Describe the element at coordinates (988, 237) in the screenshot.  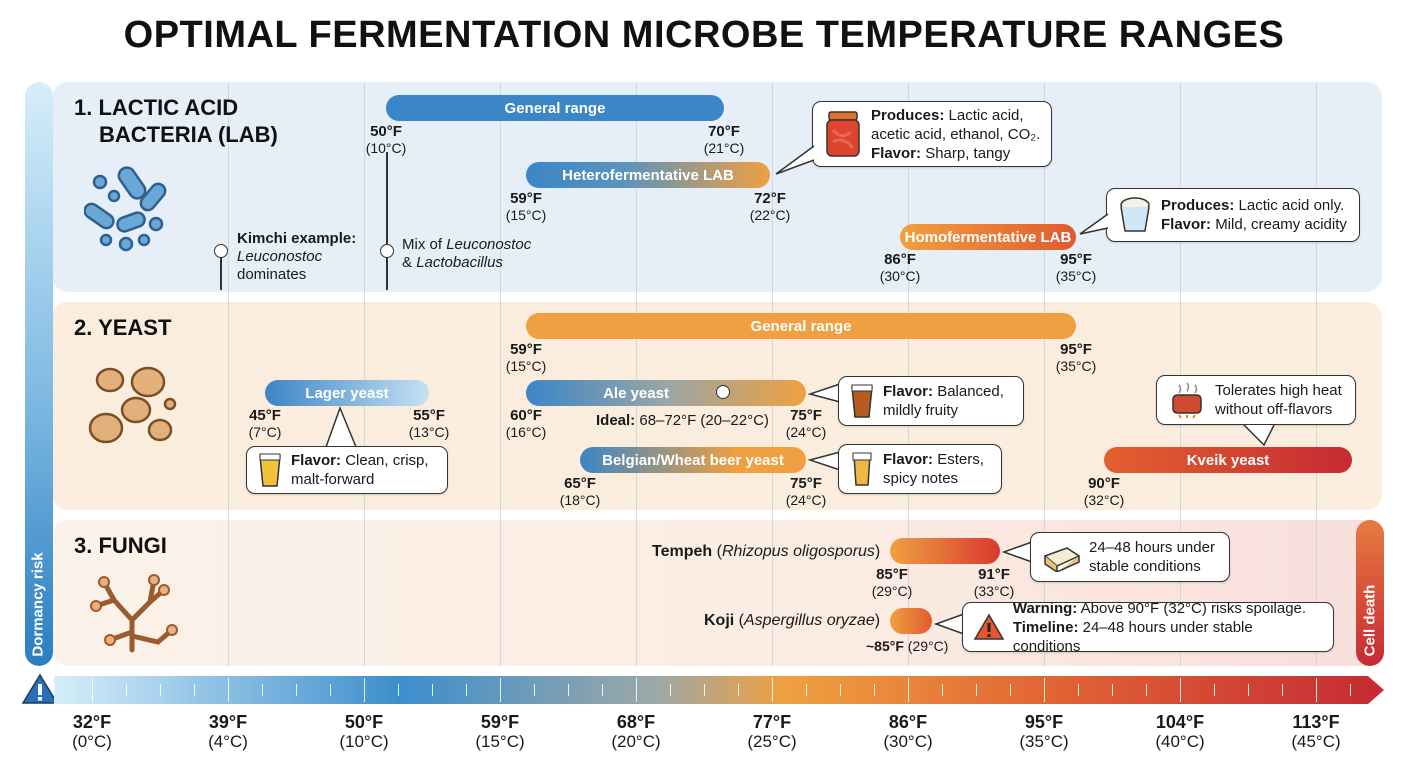
I see `homofermentative-lab-bar: Homofermentative LAB` at that location.